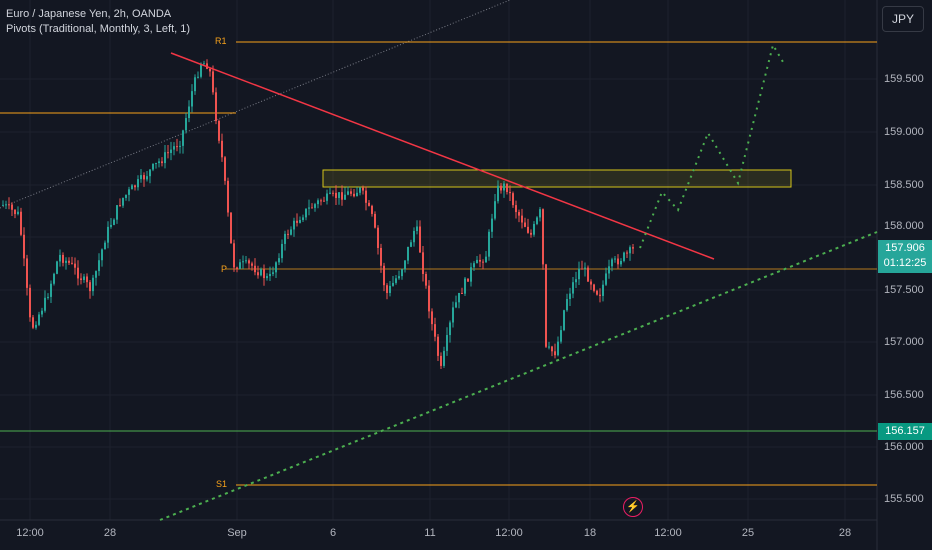 The image size is (932, 550). I want to click on x-tick-label: Sep, so click(237, 533).